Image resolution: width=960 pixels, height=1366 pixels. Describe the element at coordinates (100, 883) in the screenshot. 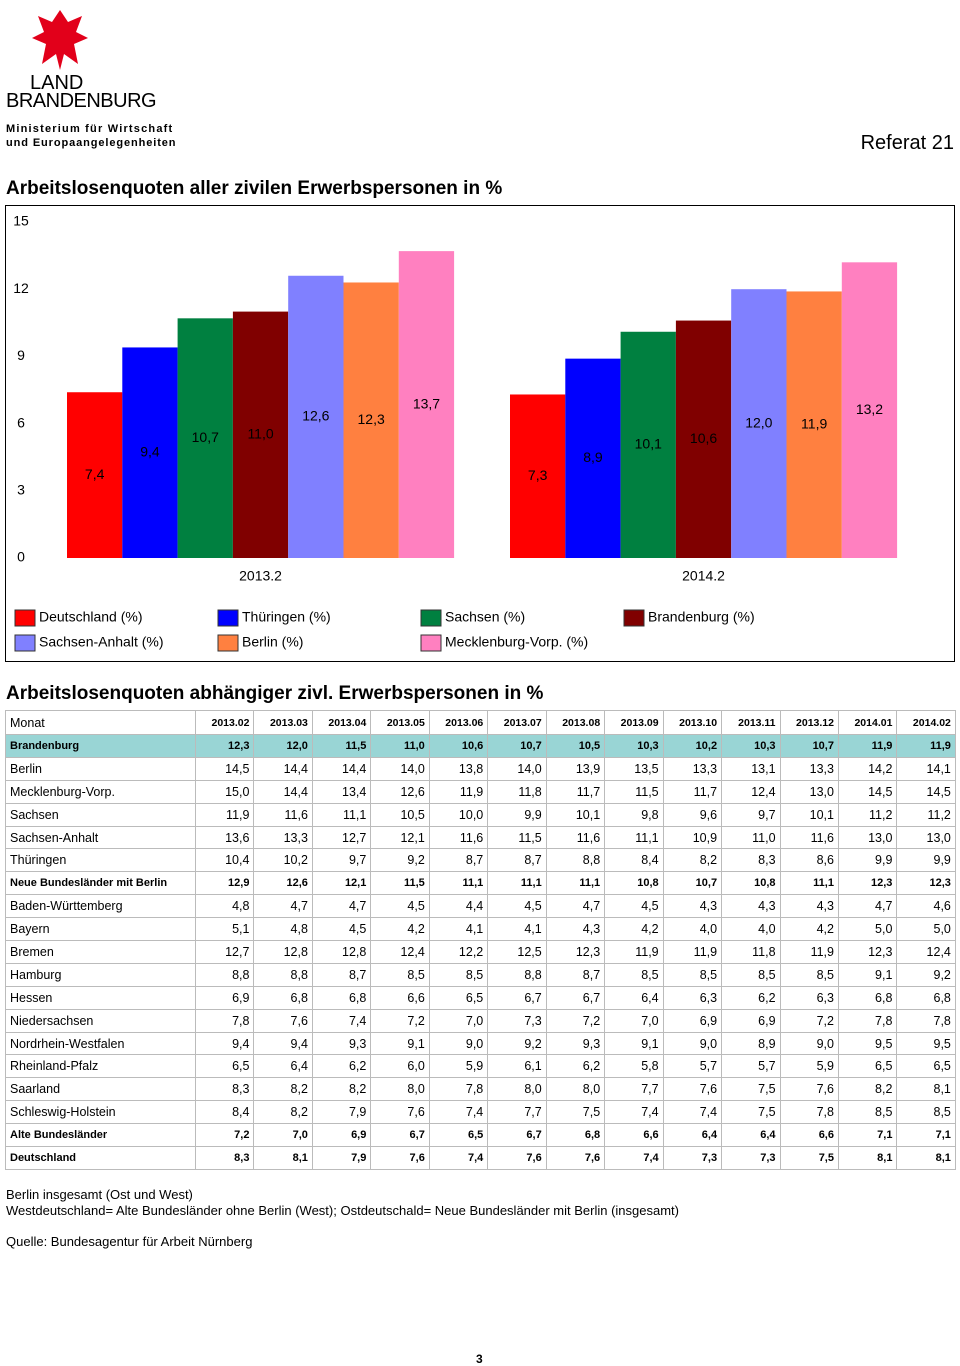

I see `row-label: Neue Bundesländer mit Berlin` at that location.